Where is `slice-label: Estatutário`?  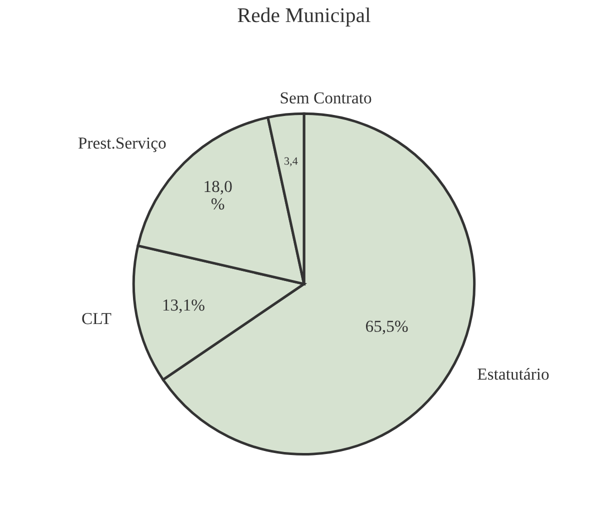
slice-label: Estatutário is located at coordinates (513, 374).